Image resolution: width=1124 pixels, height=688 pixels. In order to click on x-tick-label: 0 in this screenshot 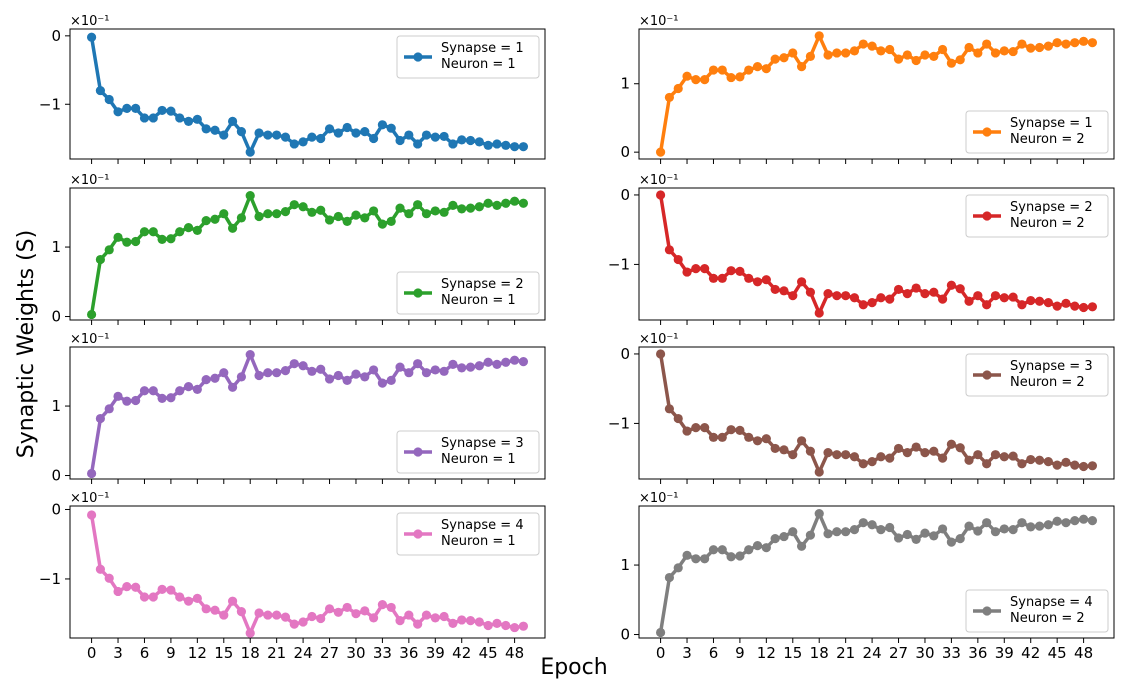, I will do `click(661, 653)`.